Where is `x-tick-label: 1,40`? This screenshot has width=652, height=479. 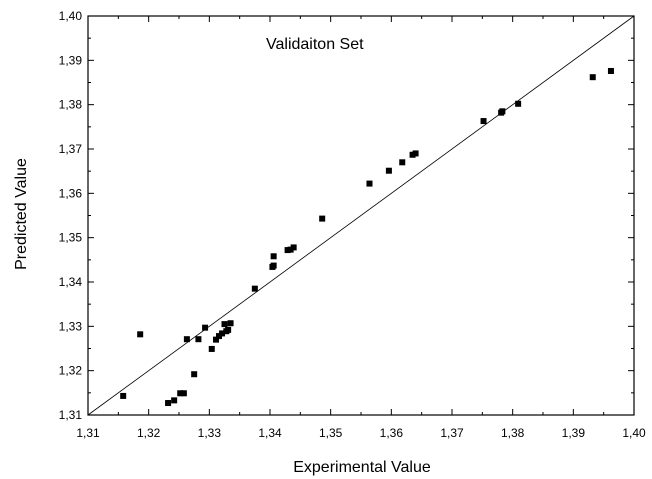 x-tick-label: 1,40 is located at coordinates (634, 433).